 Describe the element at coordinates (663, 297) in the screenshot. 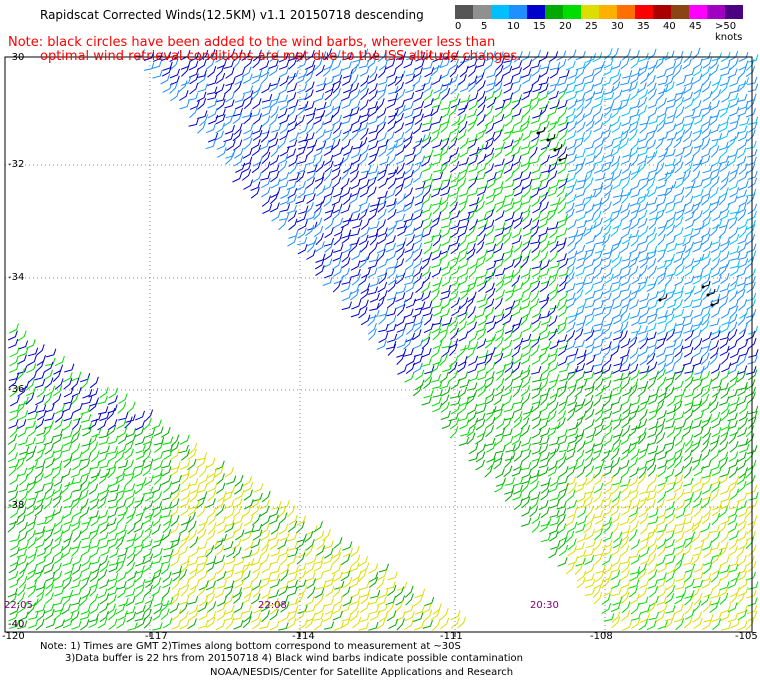

I see `contaminated-wind-barb` at that location.